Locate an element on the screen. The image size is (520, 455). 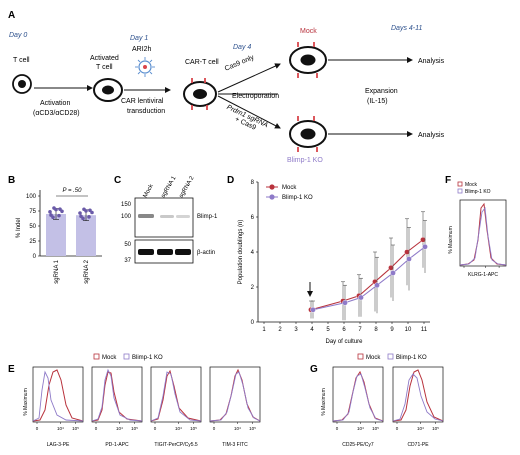
panelD-xtick-label: 10 is located at coordinates (408, 330).